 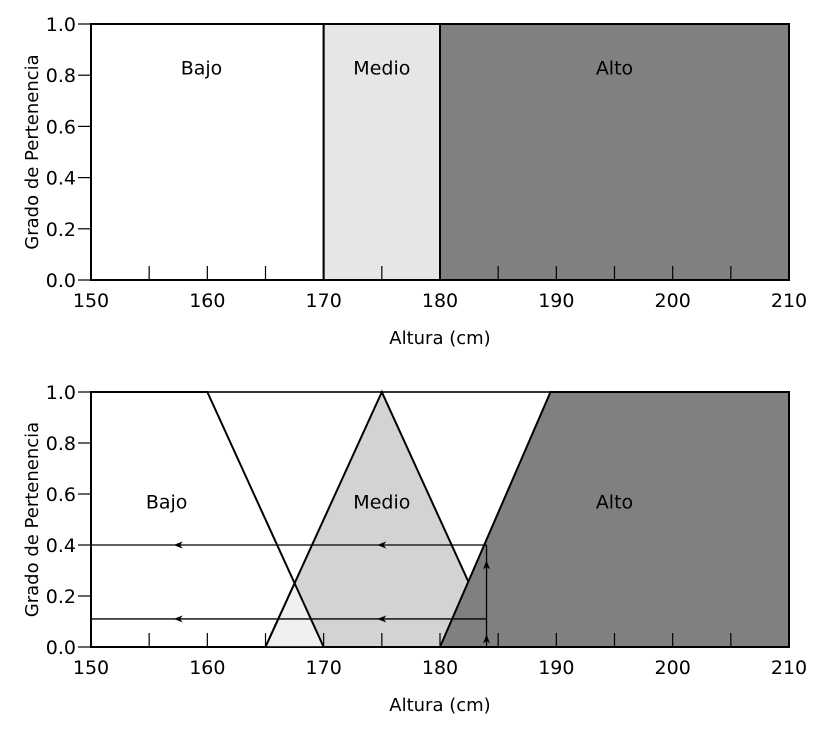 What do you see at coordinates (789, 301) in the screenshot?
I see `crisp-x-tick-label: 210` at bounding box center [789, 301].